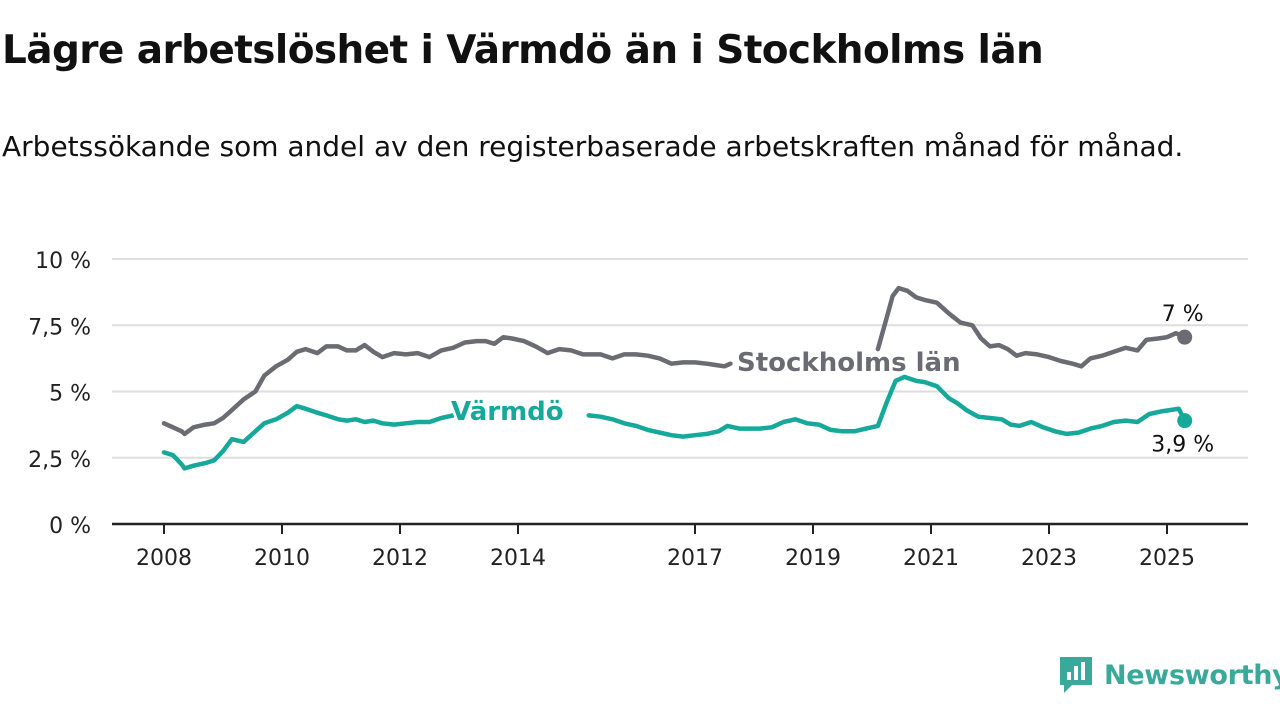 The image size is (1280, 720). I want to click on y-tick-label: 10 %, so click(63, 261).